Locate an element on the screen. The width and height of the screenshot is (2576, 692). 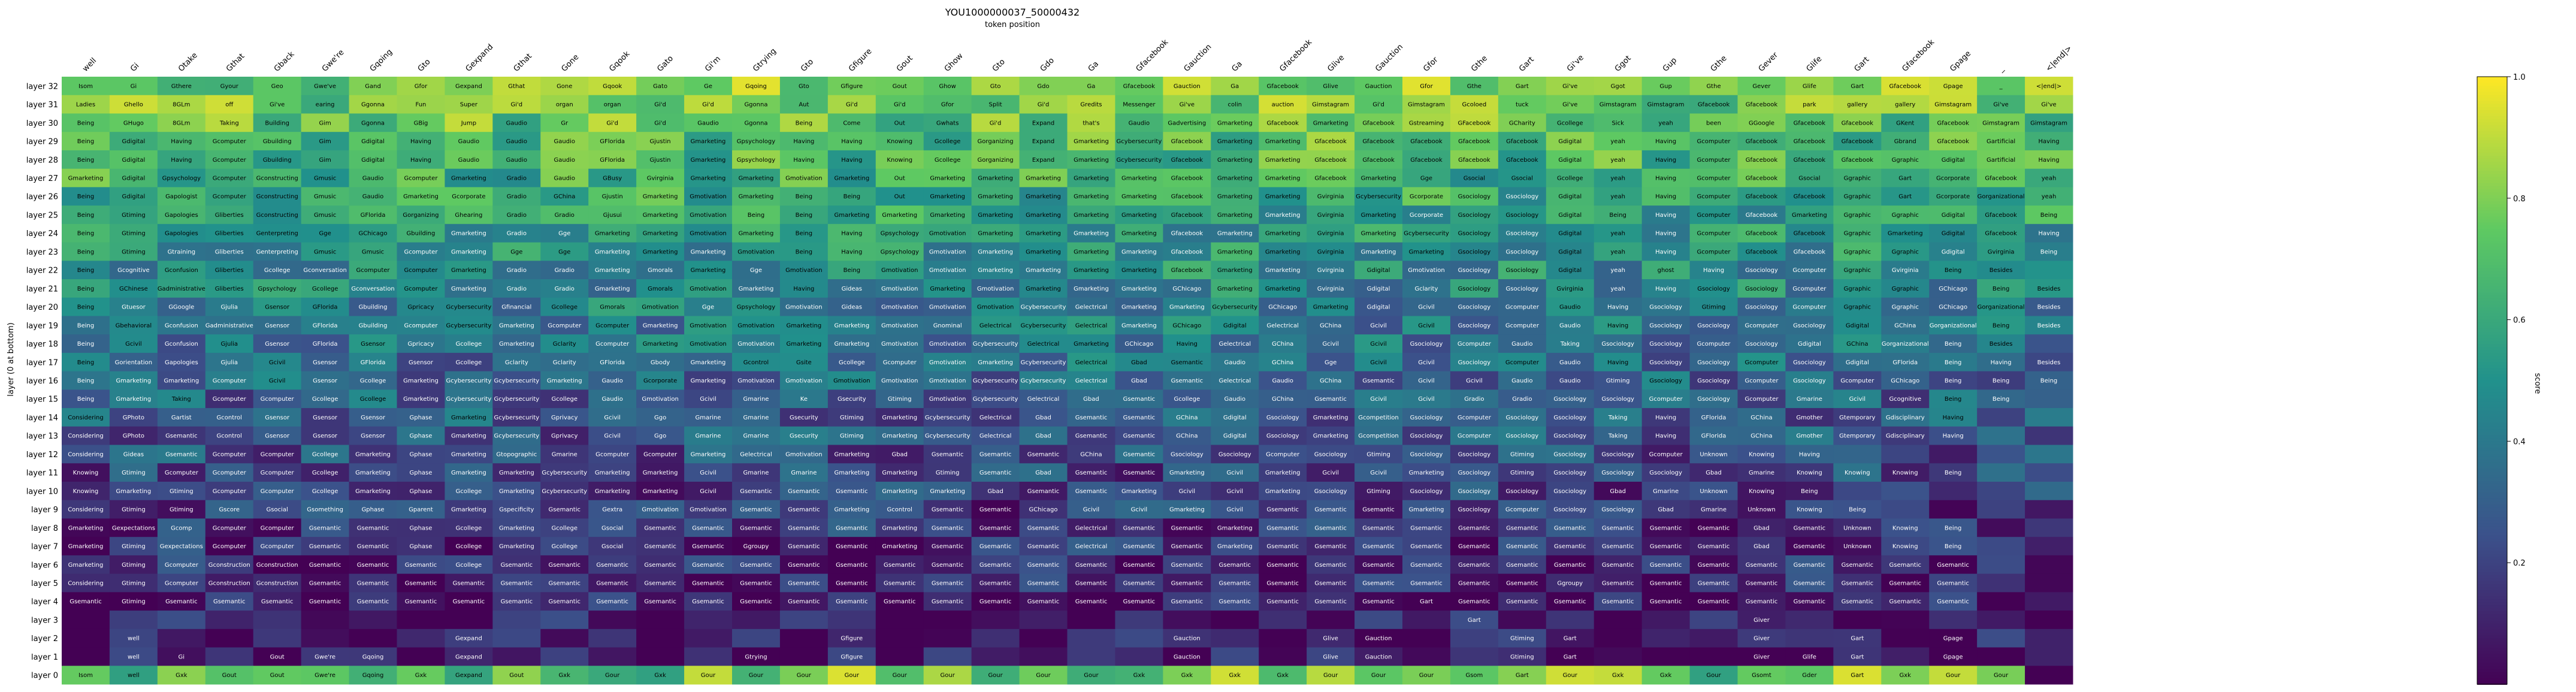
cell-label: Gfacebook is located at coordinates (1522, 161).